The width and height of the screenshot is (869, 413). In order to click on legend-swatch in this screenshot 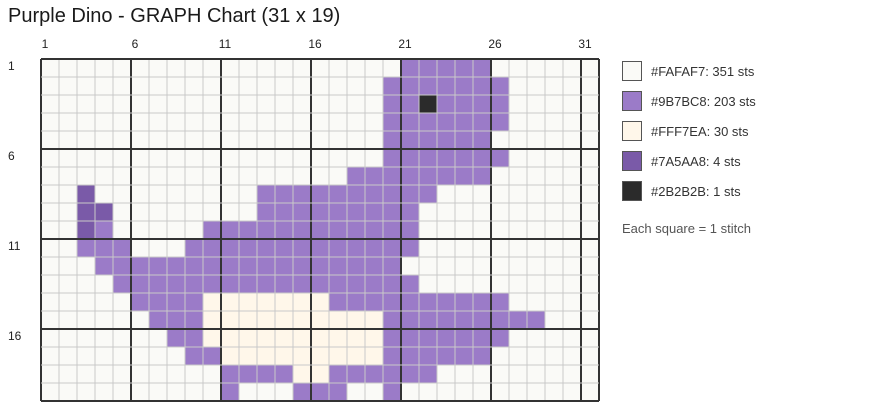, I will do `click(632, 101)`.